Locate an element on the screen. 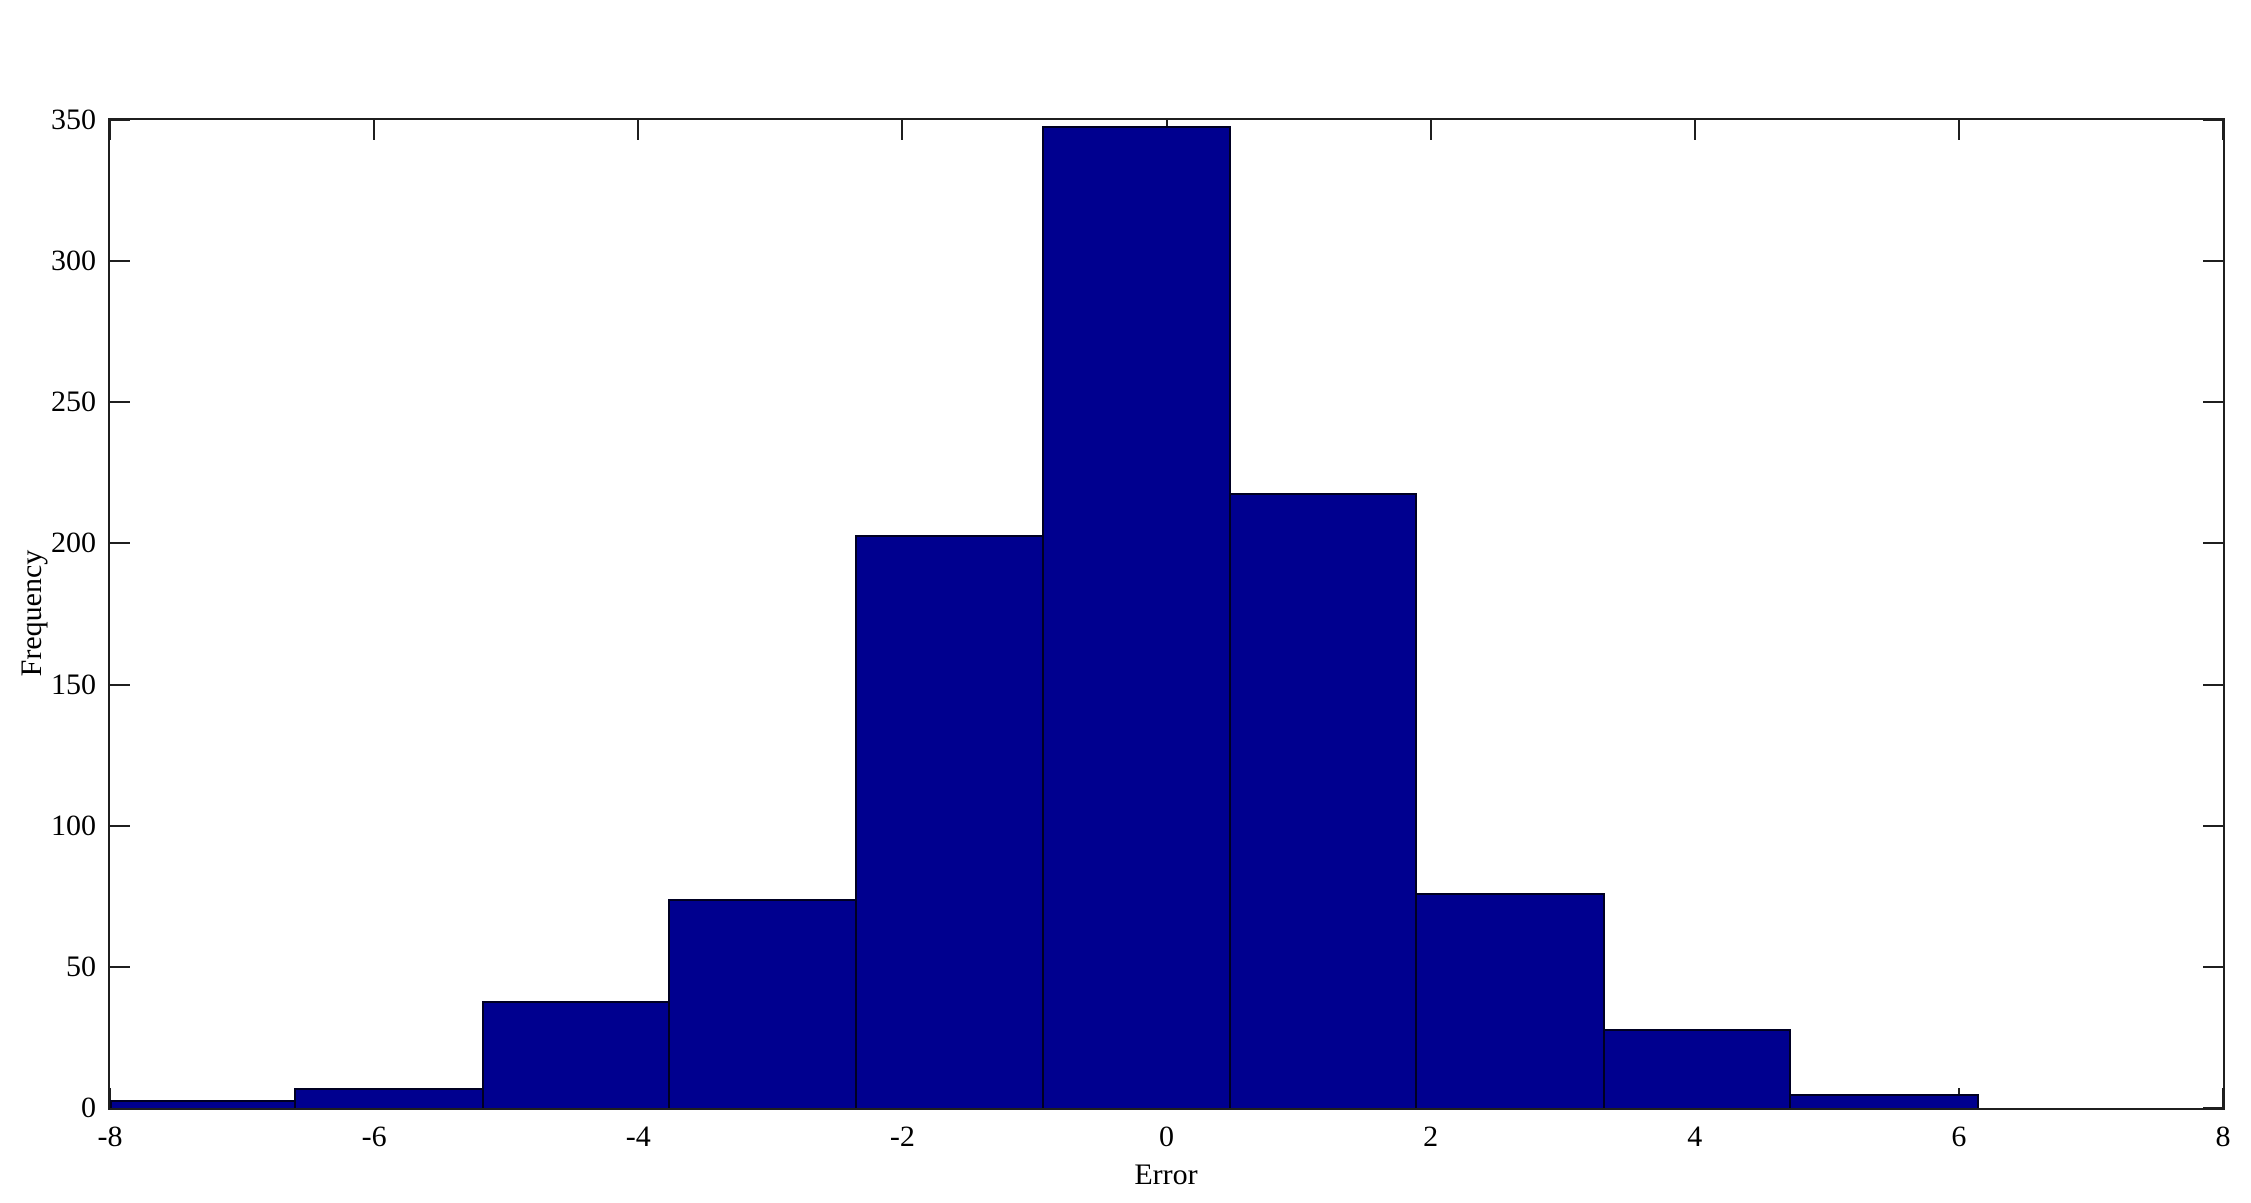  y-tick-label: 50 is located at coordinates (81, 966).